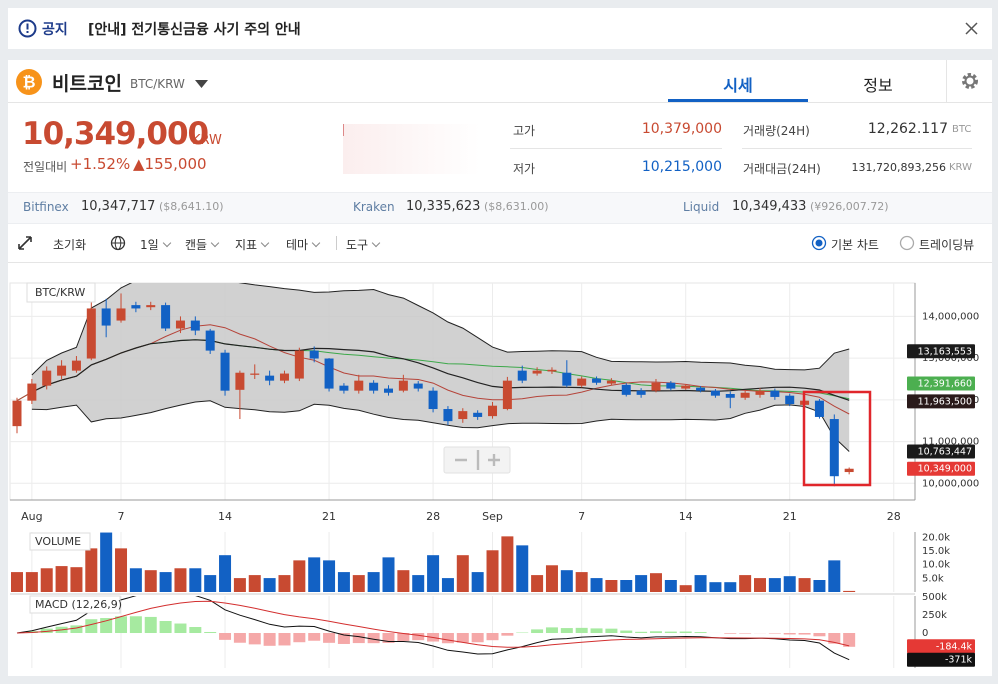  I want to click on chart-mode: 기본 차트, so click(855, 245).